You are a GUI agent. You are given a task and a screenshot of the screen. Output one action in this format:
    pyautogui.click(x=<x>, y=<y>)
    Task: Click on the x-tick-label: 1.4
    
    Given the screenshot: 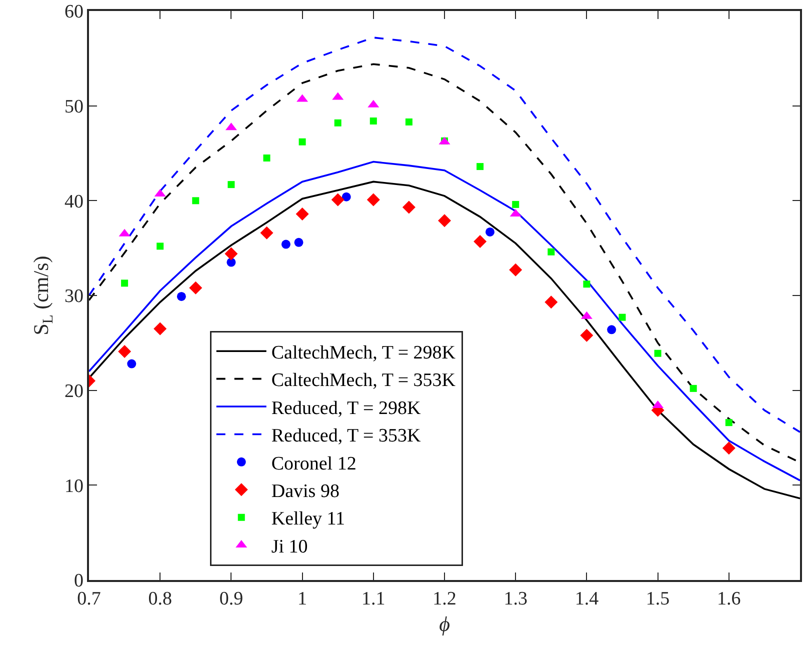 What is the action you would take?
    pyautogui.click(x=587, y=599)
    